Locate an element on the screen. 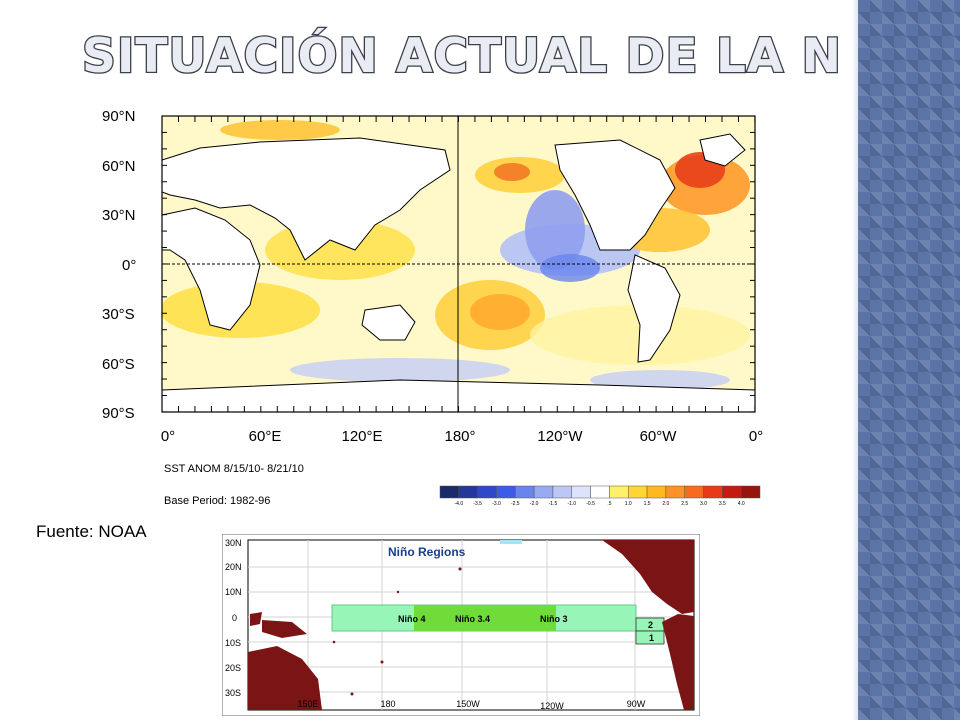 The height and width of the screenshot is (720, 960). nino-34-label: Niño 3.4 is located at coordinates (472, 619).